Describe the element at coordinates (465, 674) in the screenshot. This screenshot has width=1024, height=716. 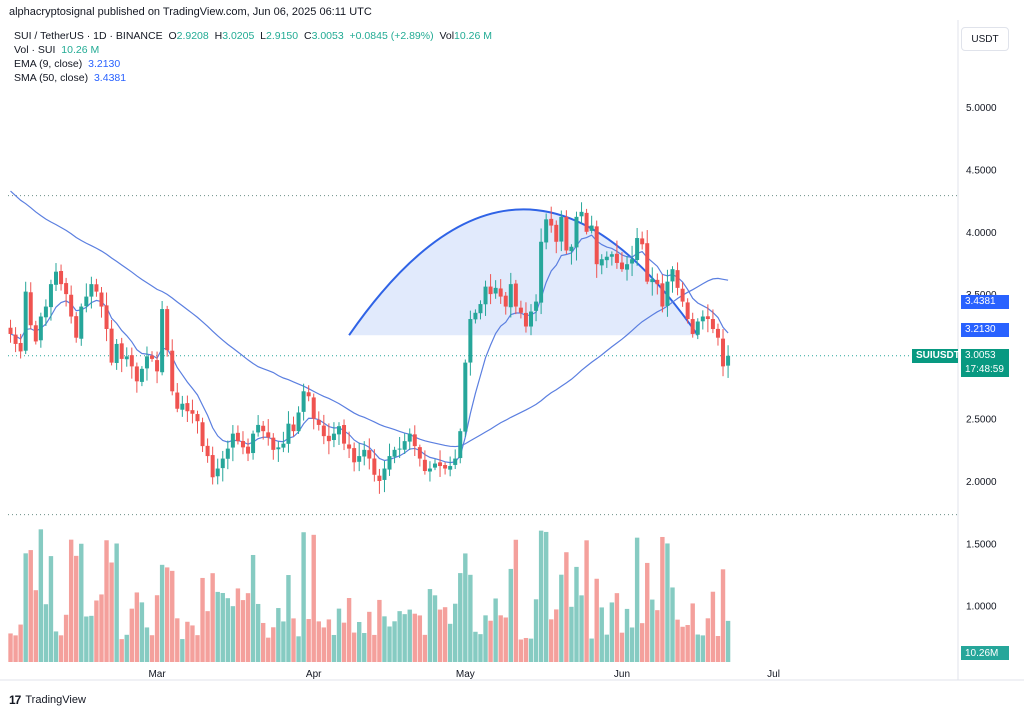
I see `x-tick-label: May` at that location.